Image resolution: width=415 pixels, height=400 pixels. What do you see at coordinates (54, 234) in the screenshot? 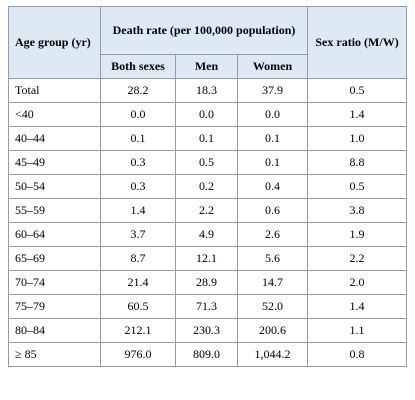
I see `table-cell: 60–64` at bounding box center [54, 234].